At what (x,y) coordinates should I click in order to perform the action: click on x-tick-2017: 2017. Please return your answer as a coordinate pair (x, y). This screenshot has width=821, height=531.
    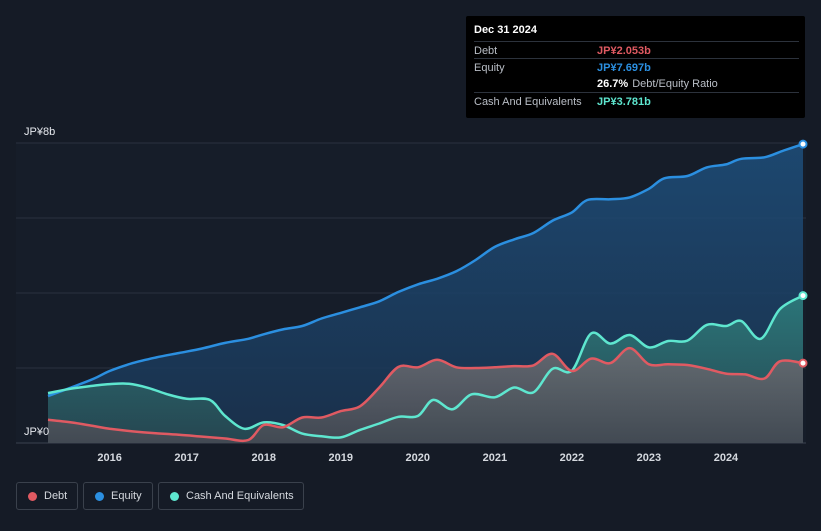
    Looking at the image, I should click on (186, 458).